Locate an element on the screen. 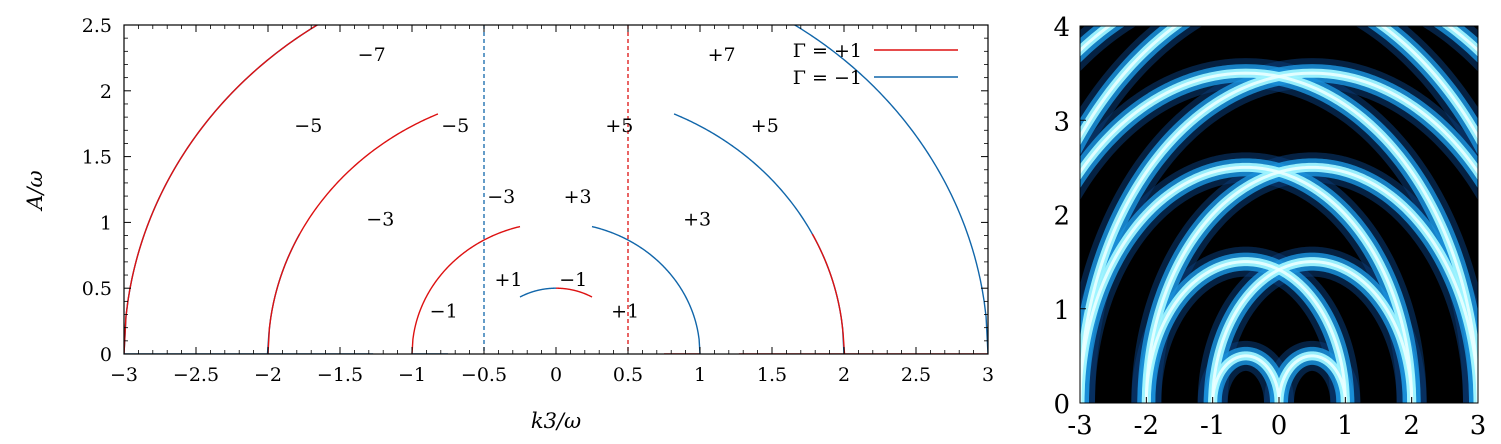  x-tick-label: −3 is located at coordinates (124, 375).